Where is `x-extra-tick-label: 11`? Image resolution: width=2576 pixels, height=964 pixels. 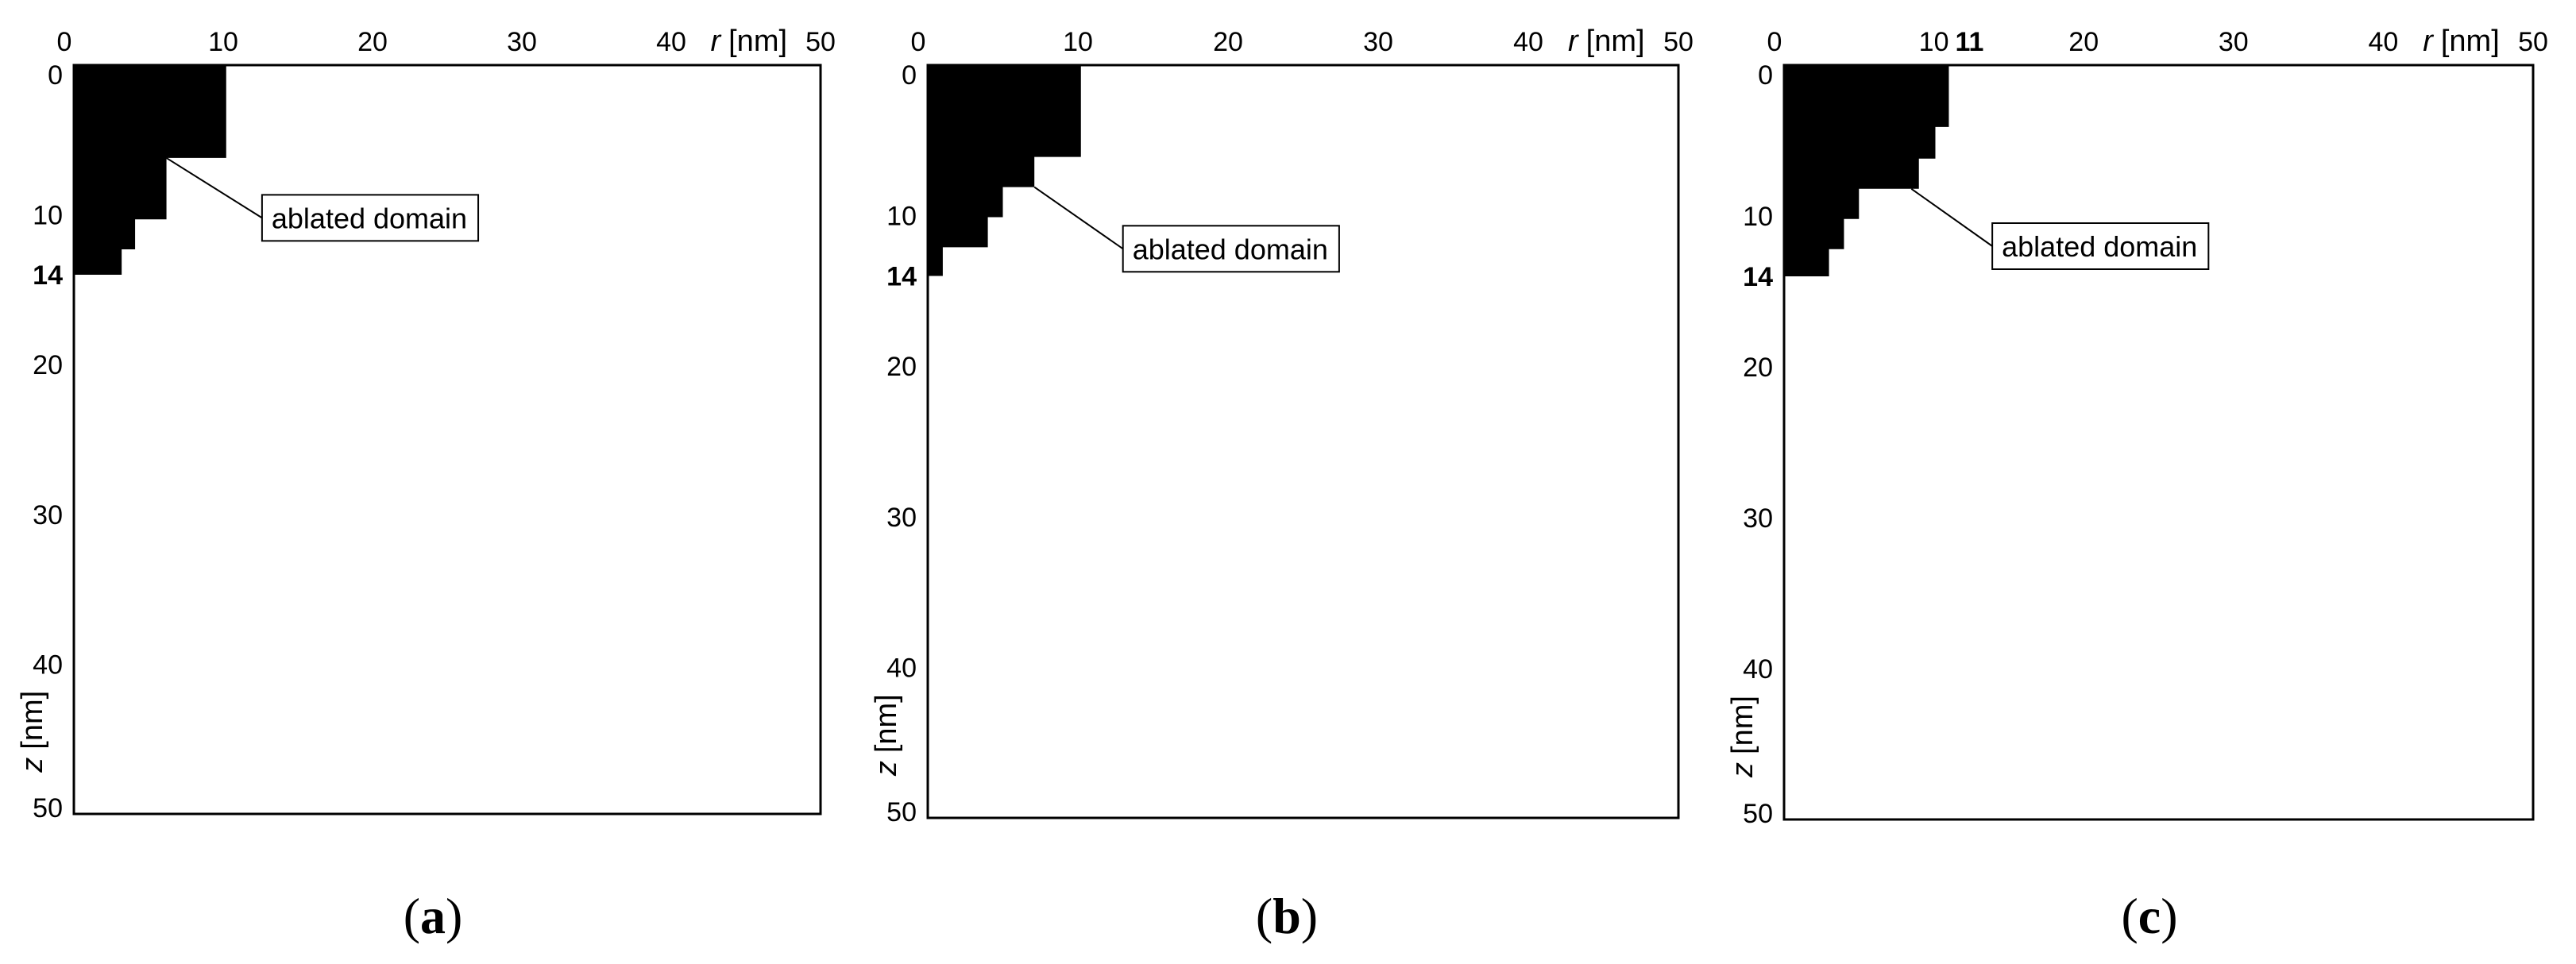 x-extra-tick-label: 11 is located at coordinates (1969, 42).